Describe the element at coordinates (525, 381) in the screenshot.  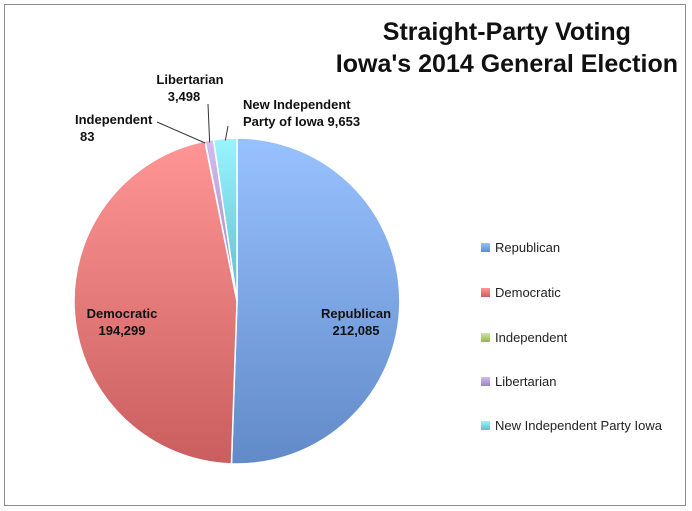
I see `legend-label-libertarian: Libertarian` at that location.